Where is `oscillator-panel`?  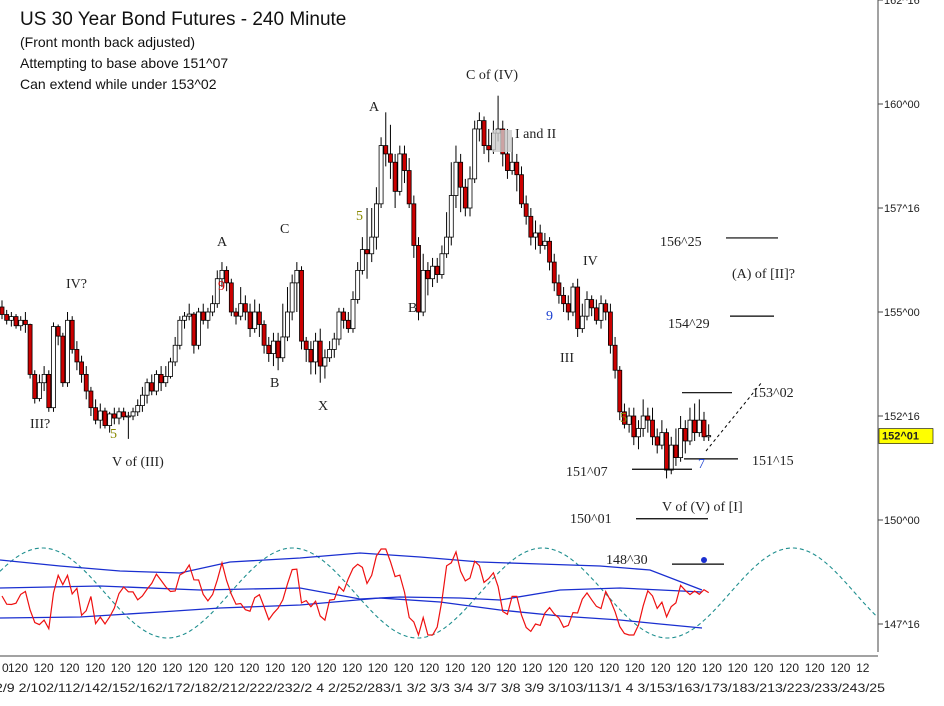 oscillator-panel is located at coordinates (438, 593).